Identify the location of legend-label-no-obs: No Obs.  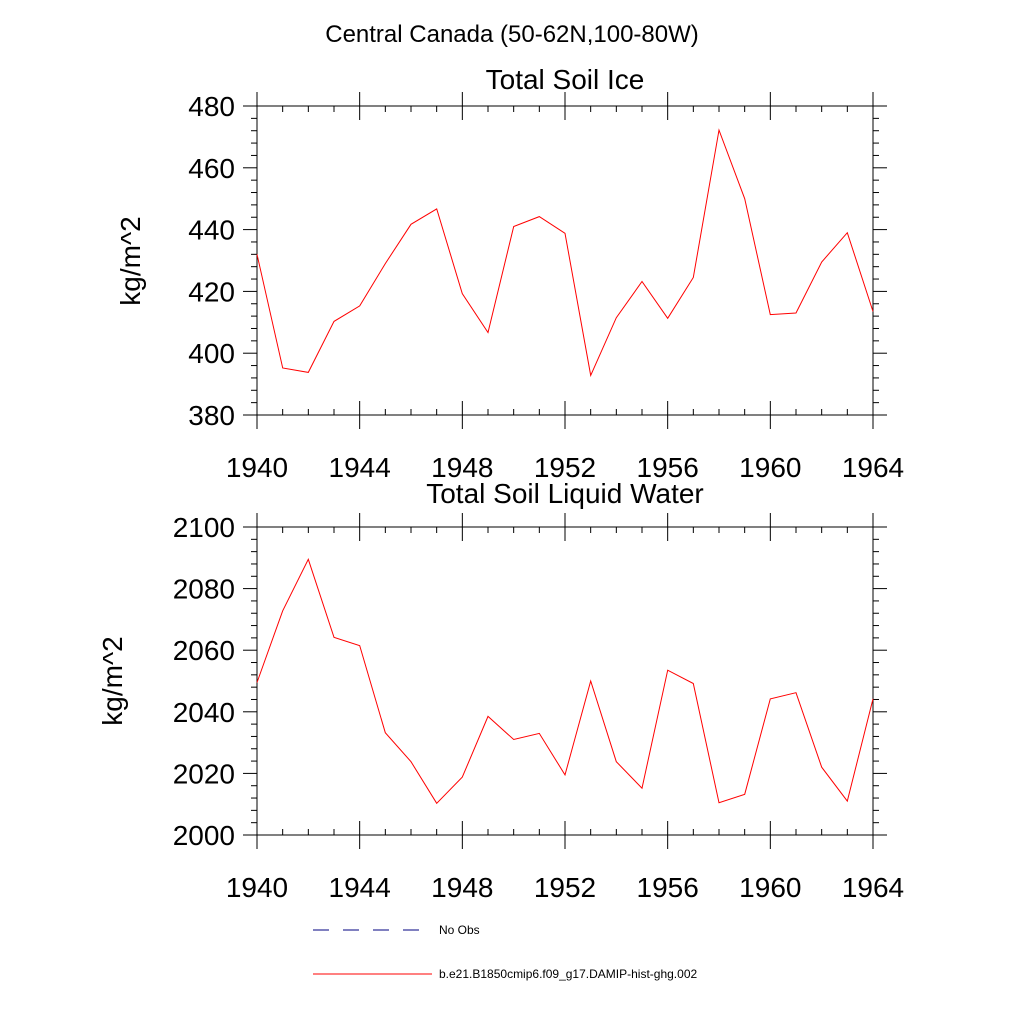
(459, 930).